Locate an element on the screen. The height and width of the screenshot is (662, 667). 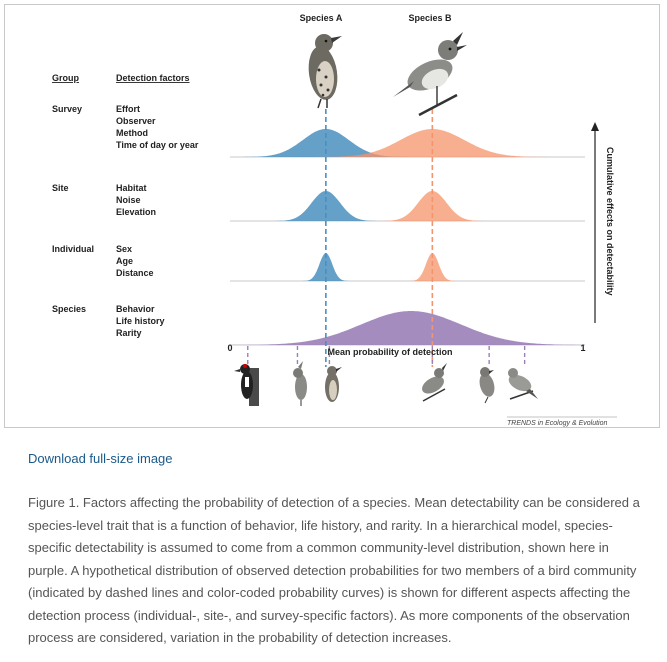
species-mean-dashed-lines is located at coordinates (379, 238).